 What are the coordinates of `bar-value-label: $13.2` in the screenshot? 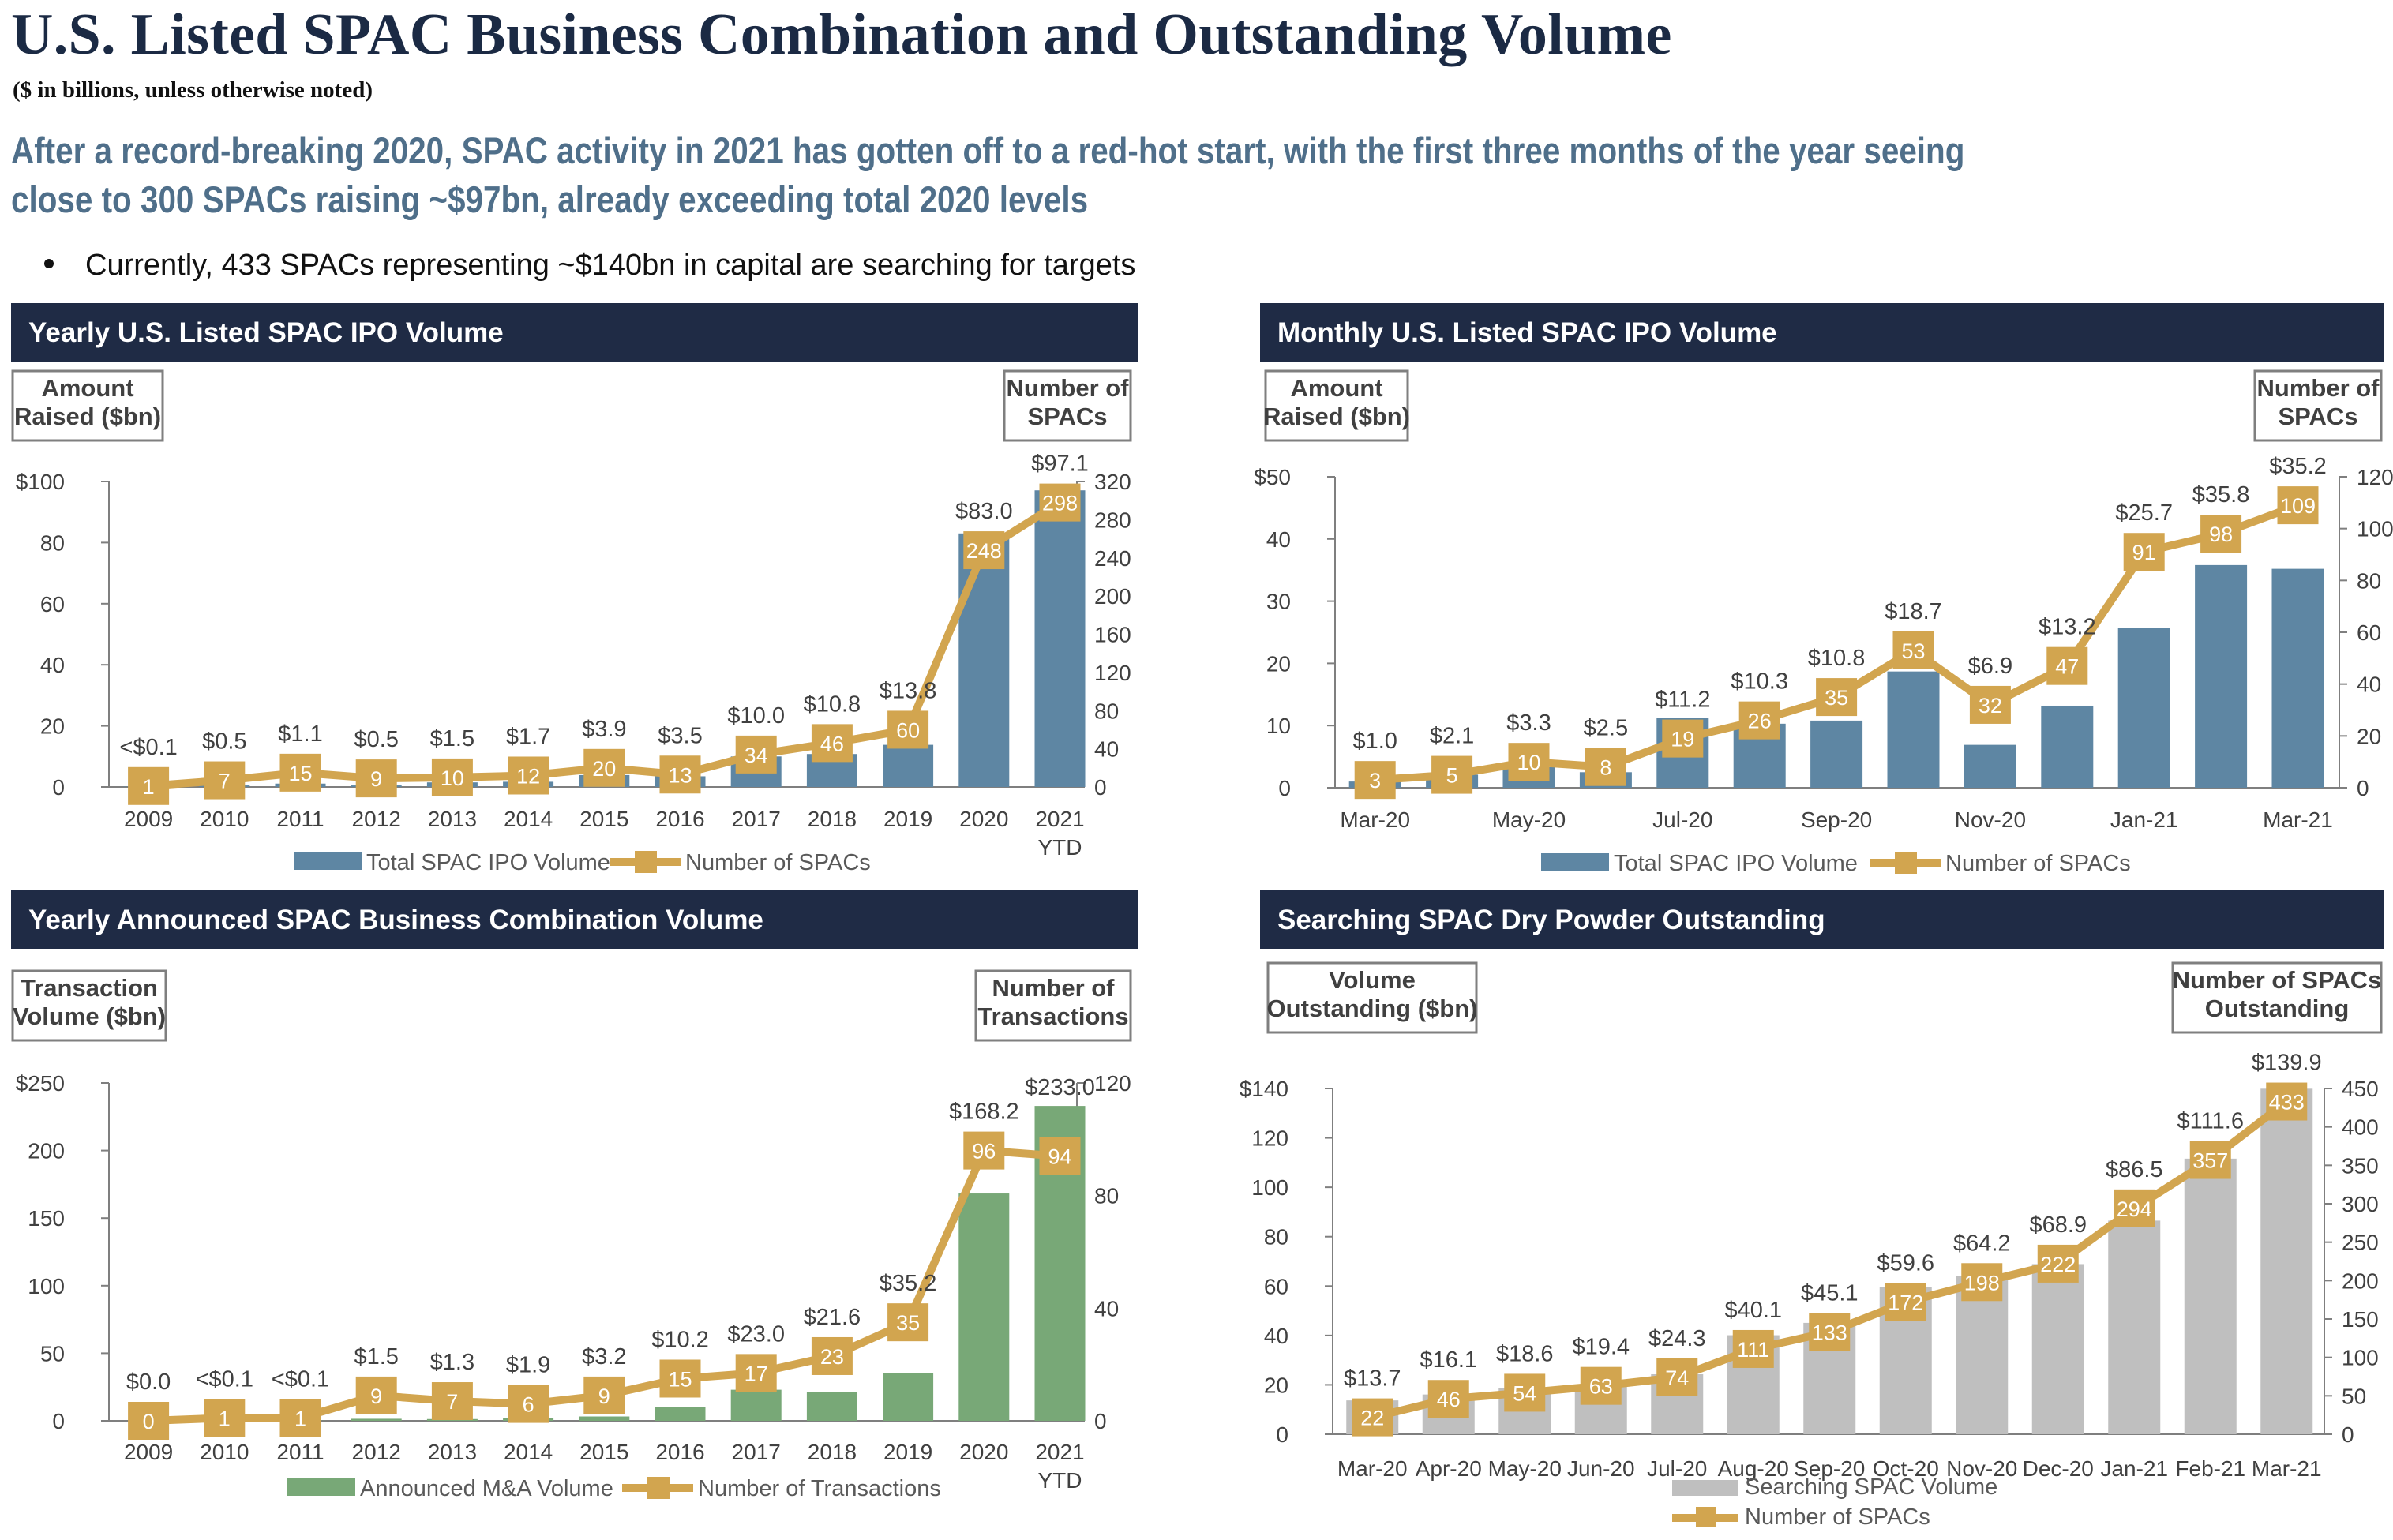 It's located at (2067, 628).